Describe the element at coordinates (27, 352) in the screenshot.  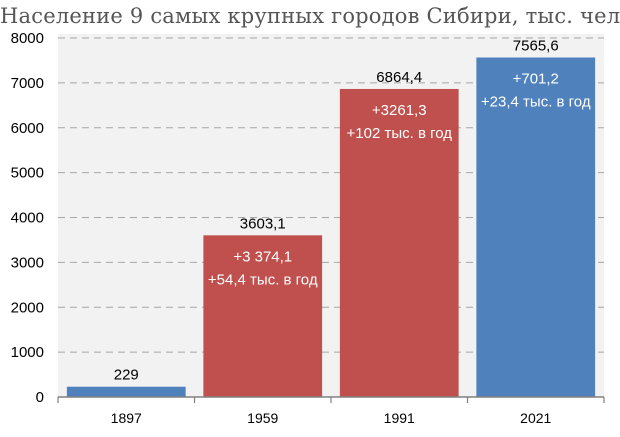
I see `y-tick-label: 1000` at that location.